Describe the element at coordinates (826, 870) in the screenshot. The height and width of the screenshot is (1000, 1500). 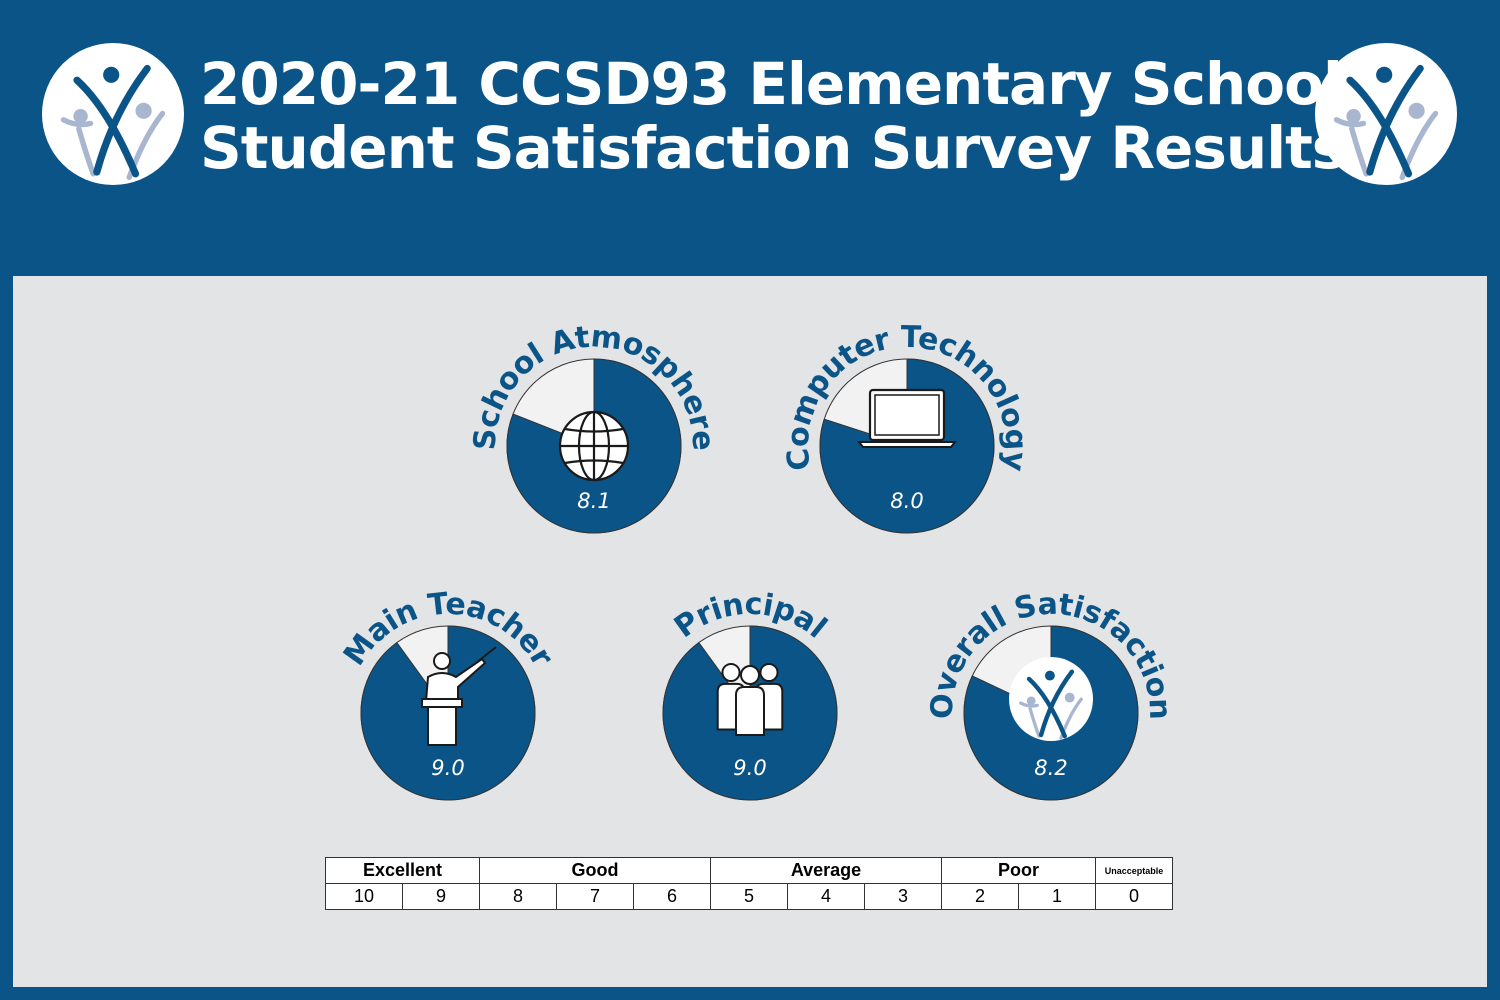
I see `scale-category-average: Average` at that location.